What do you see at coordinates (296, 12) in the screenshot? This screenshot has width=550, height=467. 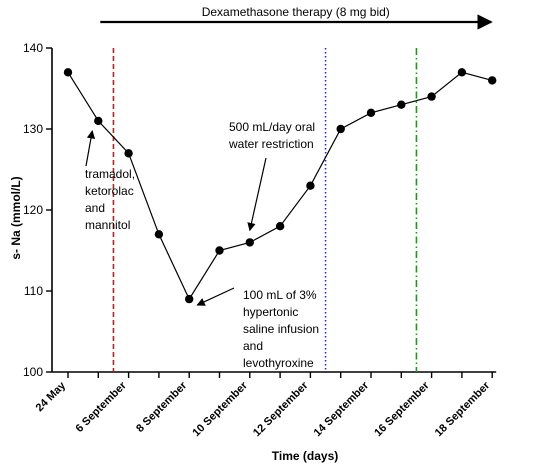 I see `banner-text: Dexamethasone therapy (8 mg bid)` at bounding box center [296, 12].